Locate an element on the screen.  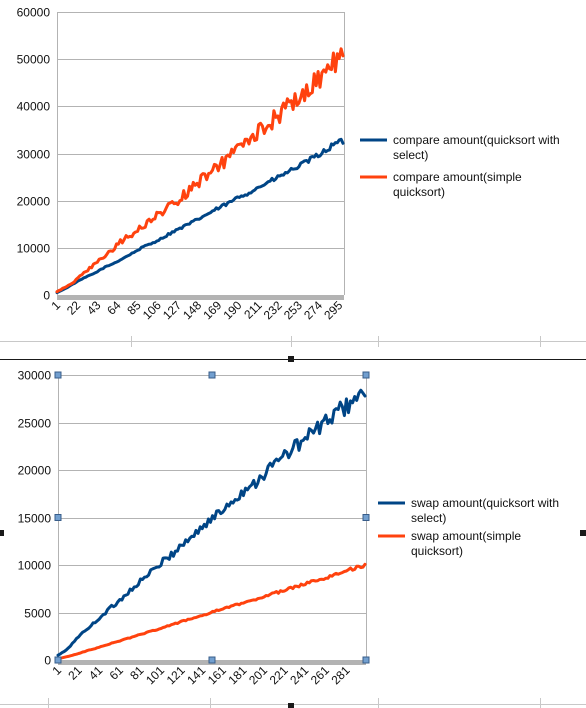
x-tick-label: 253 is located at coordinates (293, 310).